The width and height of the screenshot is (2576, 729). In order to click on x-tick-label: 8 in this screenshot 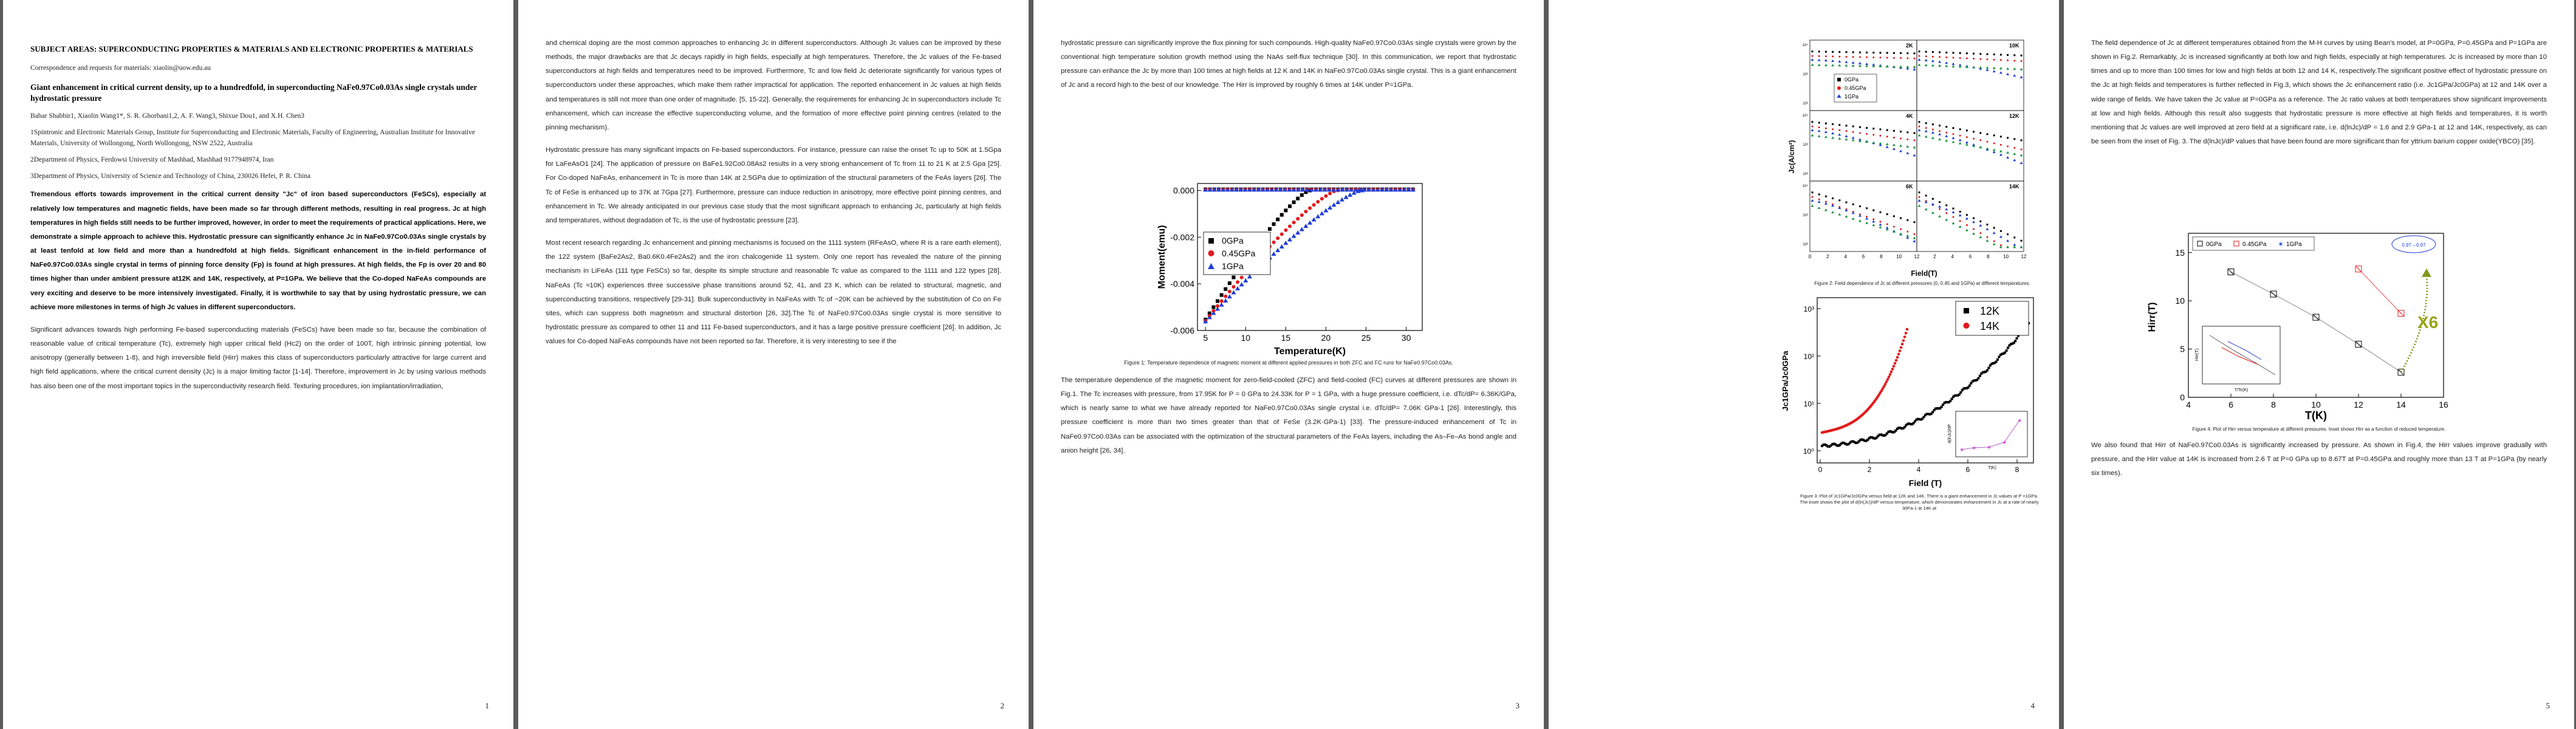, I will do `click(2017, 469)`.